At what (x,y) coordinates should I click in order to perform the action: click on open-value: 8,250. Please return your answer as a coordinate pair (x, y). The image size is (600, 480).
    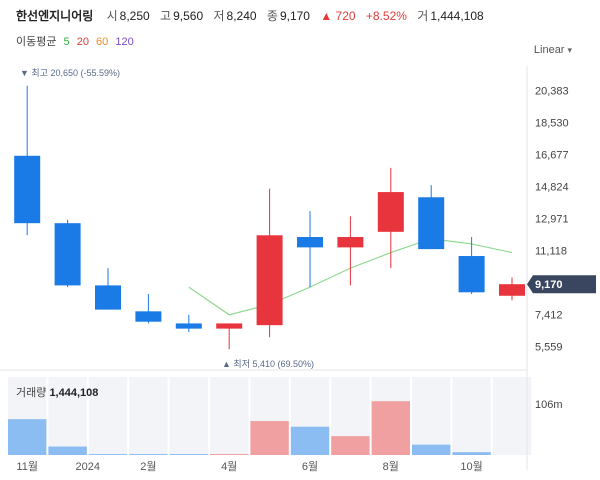
    Looking at the image, I should click on (134, 16).